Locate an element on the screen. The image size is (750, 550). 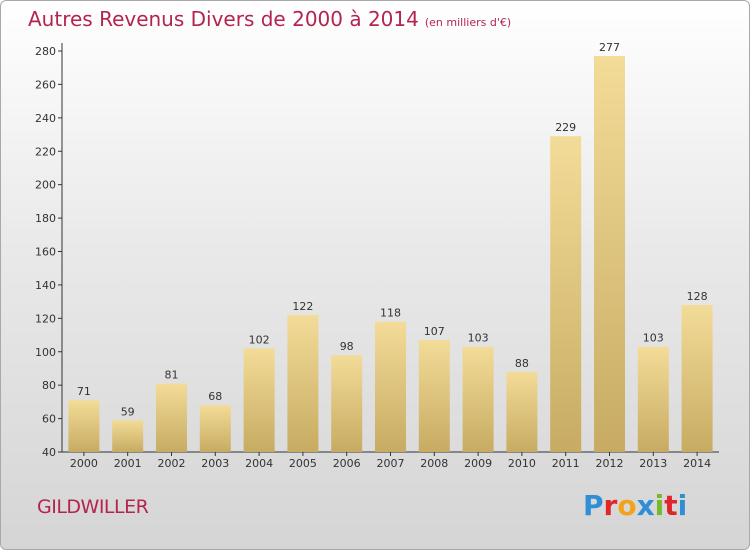
data-label: 88 is located at coordinates (522, 363).